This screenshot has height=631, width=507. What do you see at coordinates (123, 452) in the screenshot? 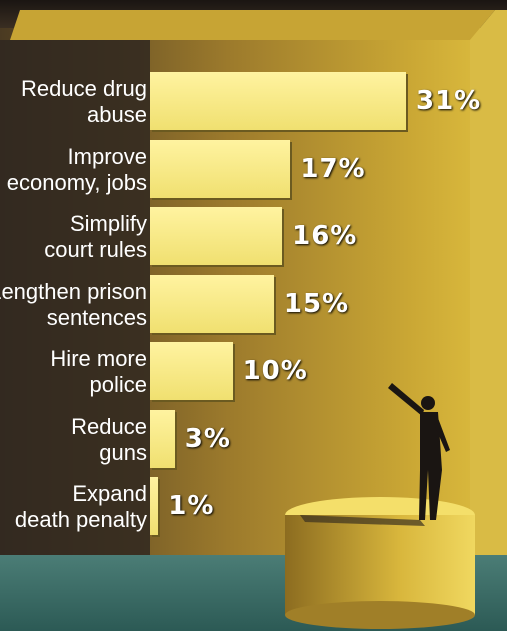
I see `category-label-line: guns` at bounding box center [123, 452].